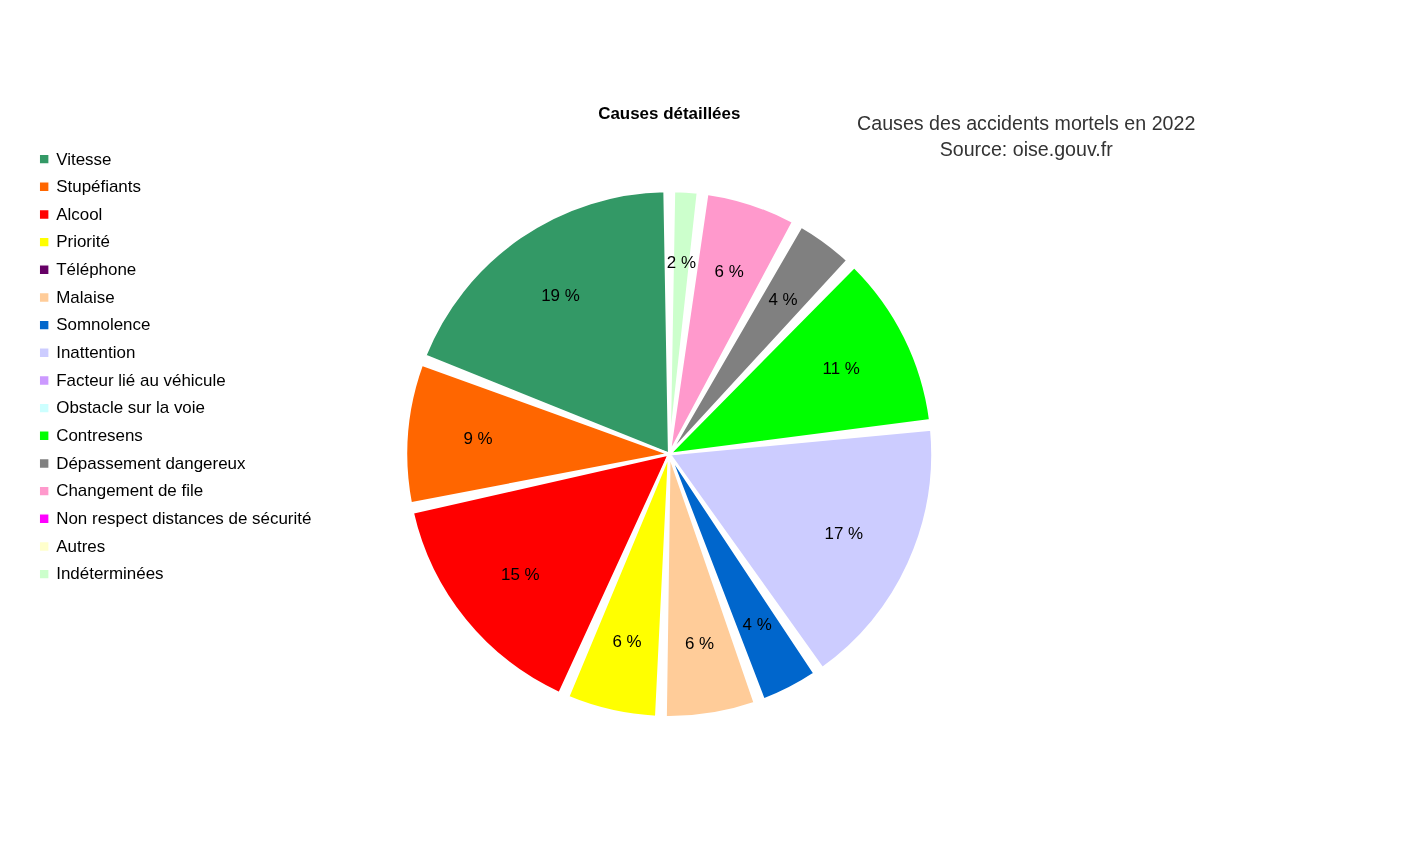 The image size is (1401, 858). I want to click on legend-label: Non respect distances de sécurité, so click(184, 519).